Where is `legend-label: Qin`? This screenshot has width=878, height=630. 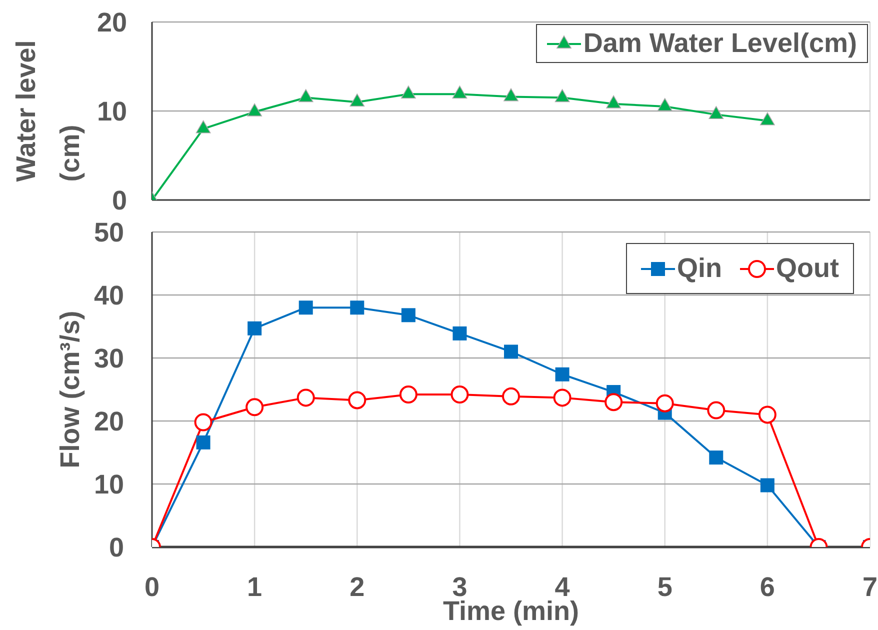
legend-label: Qin is located at coordinates (699, 268).